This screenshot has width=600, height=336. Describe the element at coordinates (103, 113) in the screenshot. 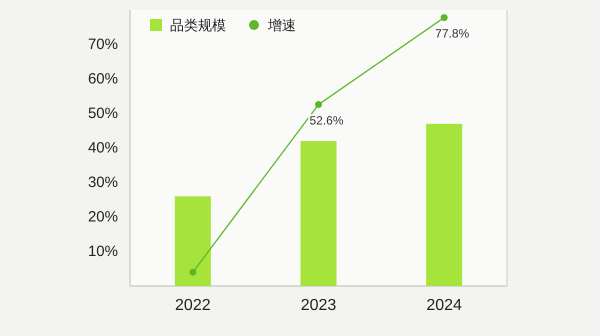

I see `y-tick-label: 50%` at that location.